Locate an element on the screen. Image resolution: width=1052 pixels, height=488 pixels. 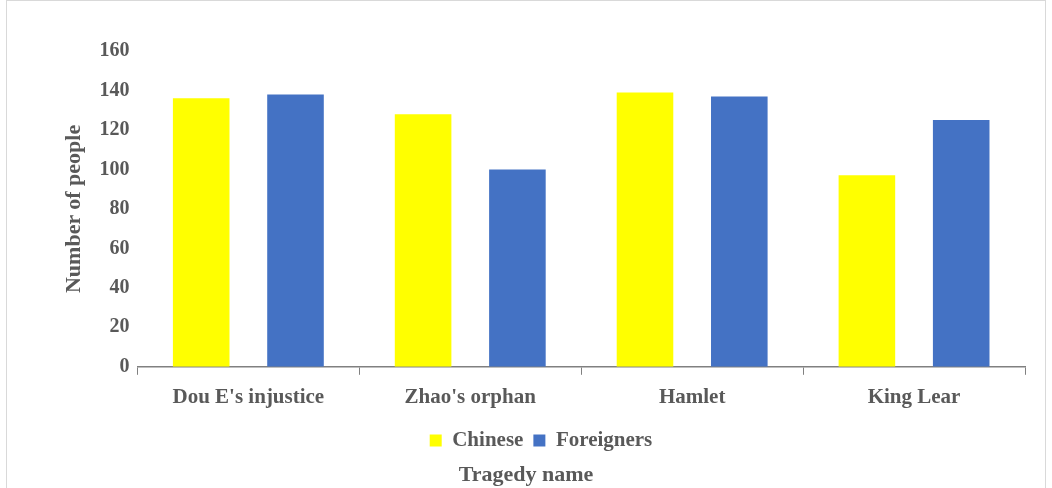
y-axis-title: Number of people is located at coordinates (72, 209).